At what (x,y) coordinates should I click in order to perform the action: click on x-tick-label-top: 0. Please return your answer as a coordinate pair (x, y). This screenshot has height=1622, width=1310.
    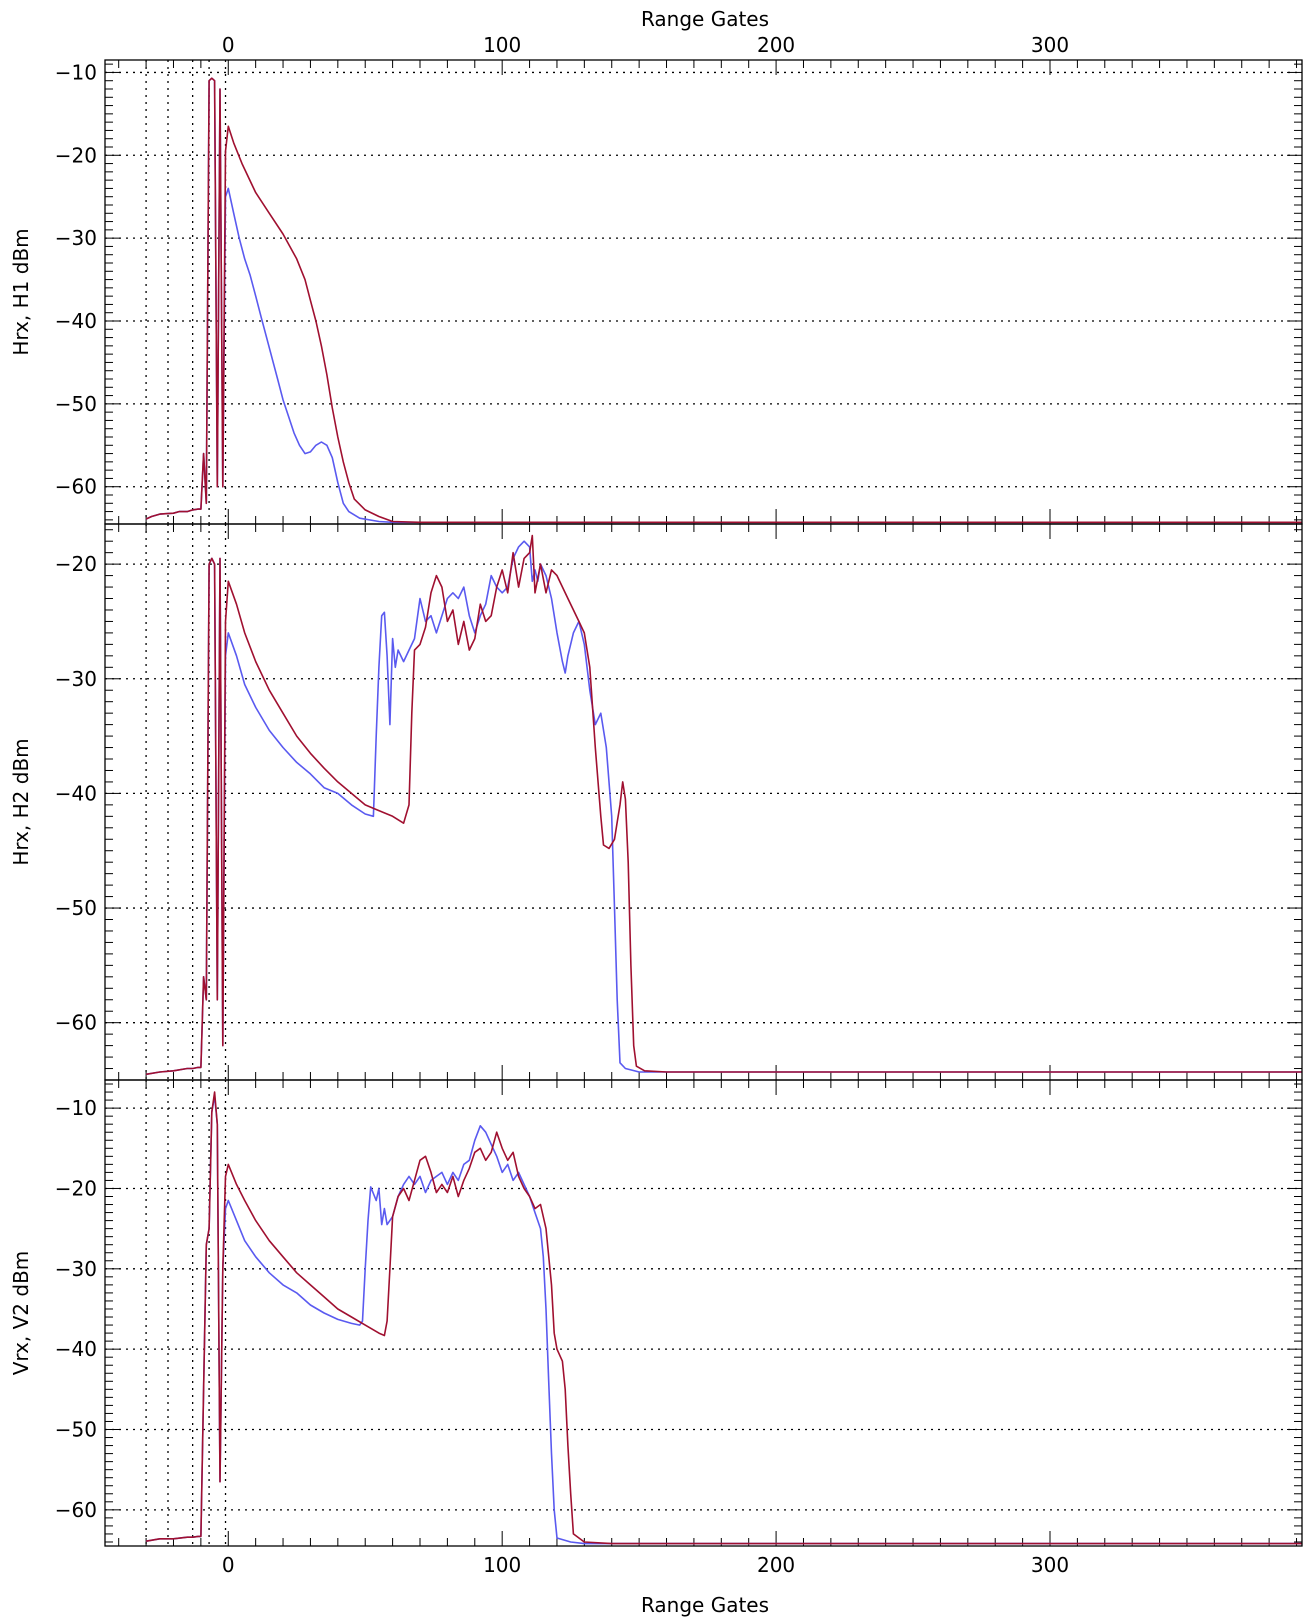
    Looking at the image, I should click on (228, 45).